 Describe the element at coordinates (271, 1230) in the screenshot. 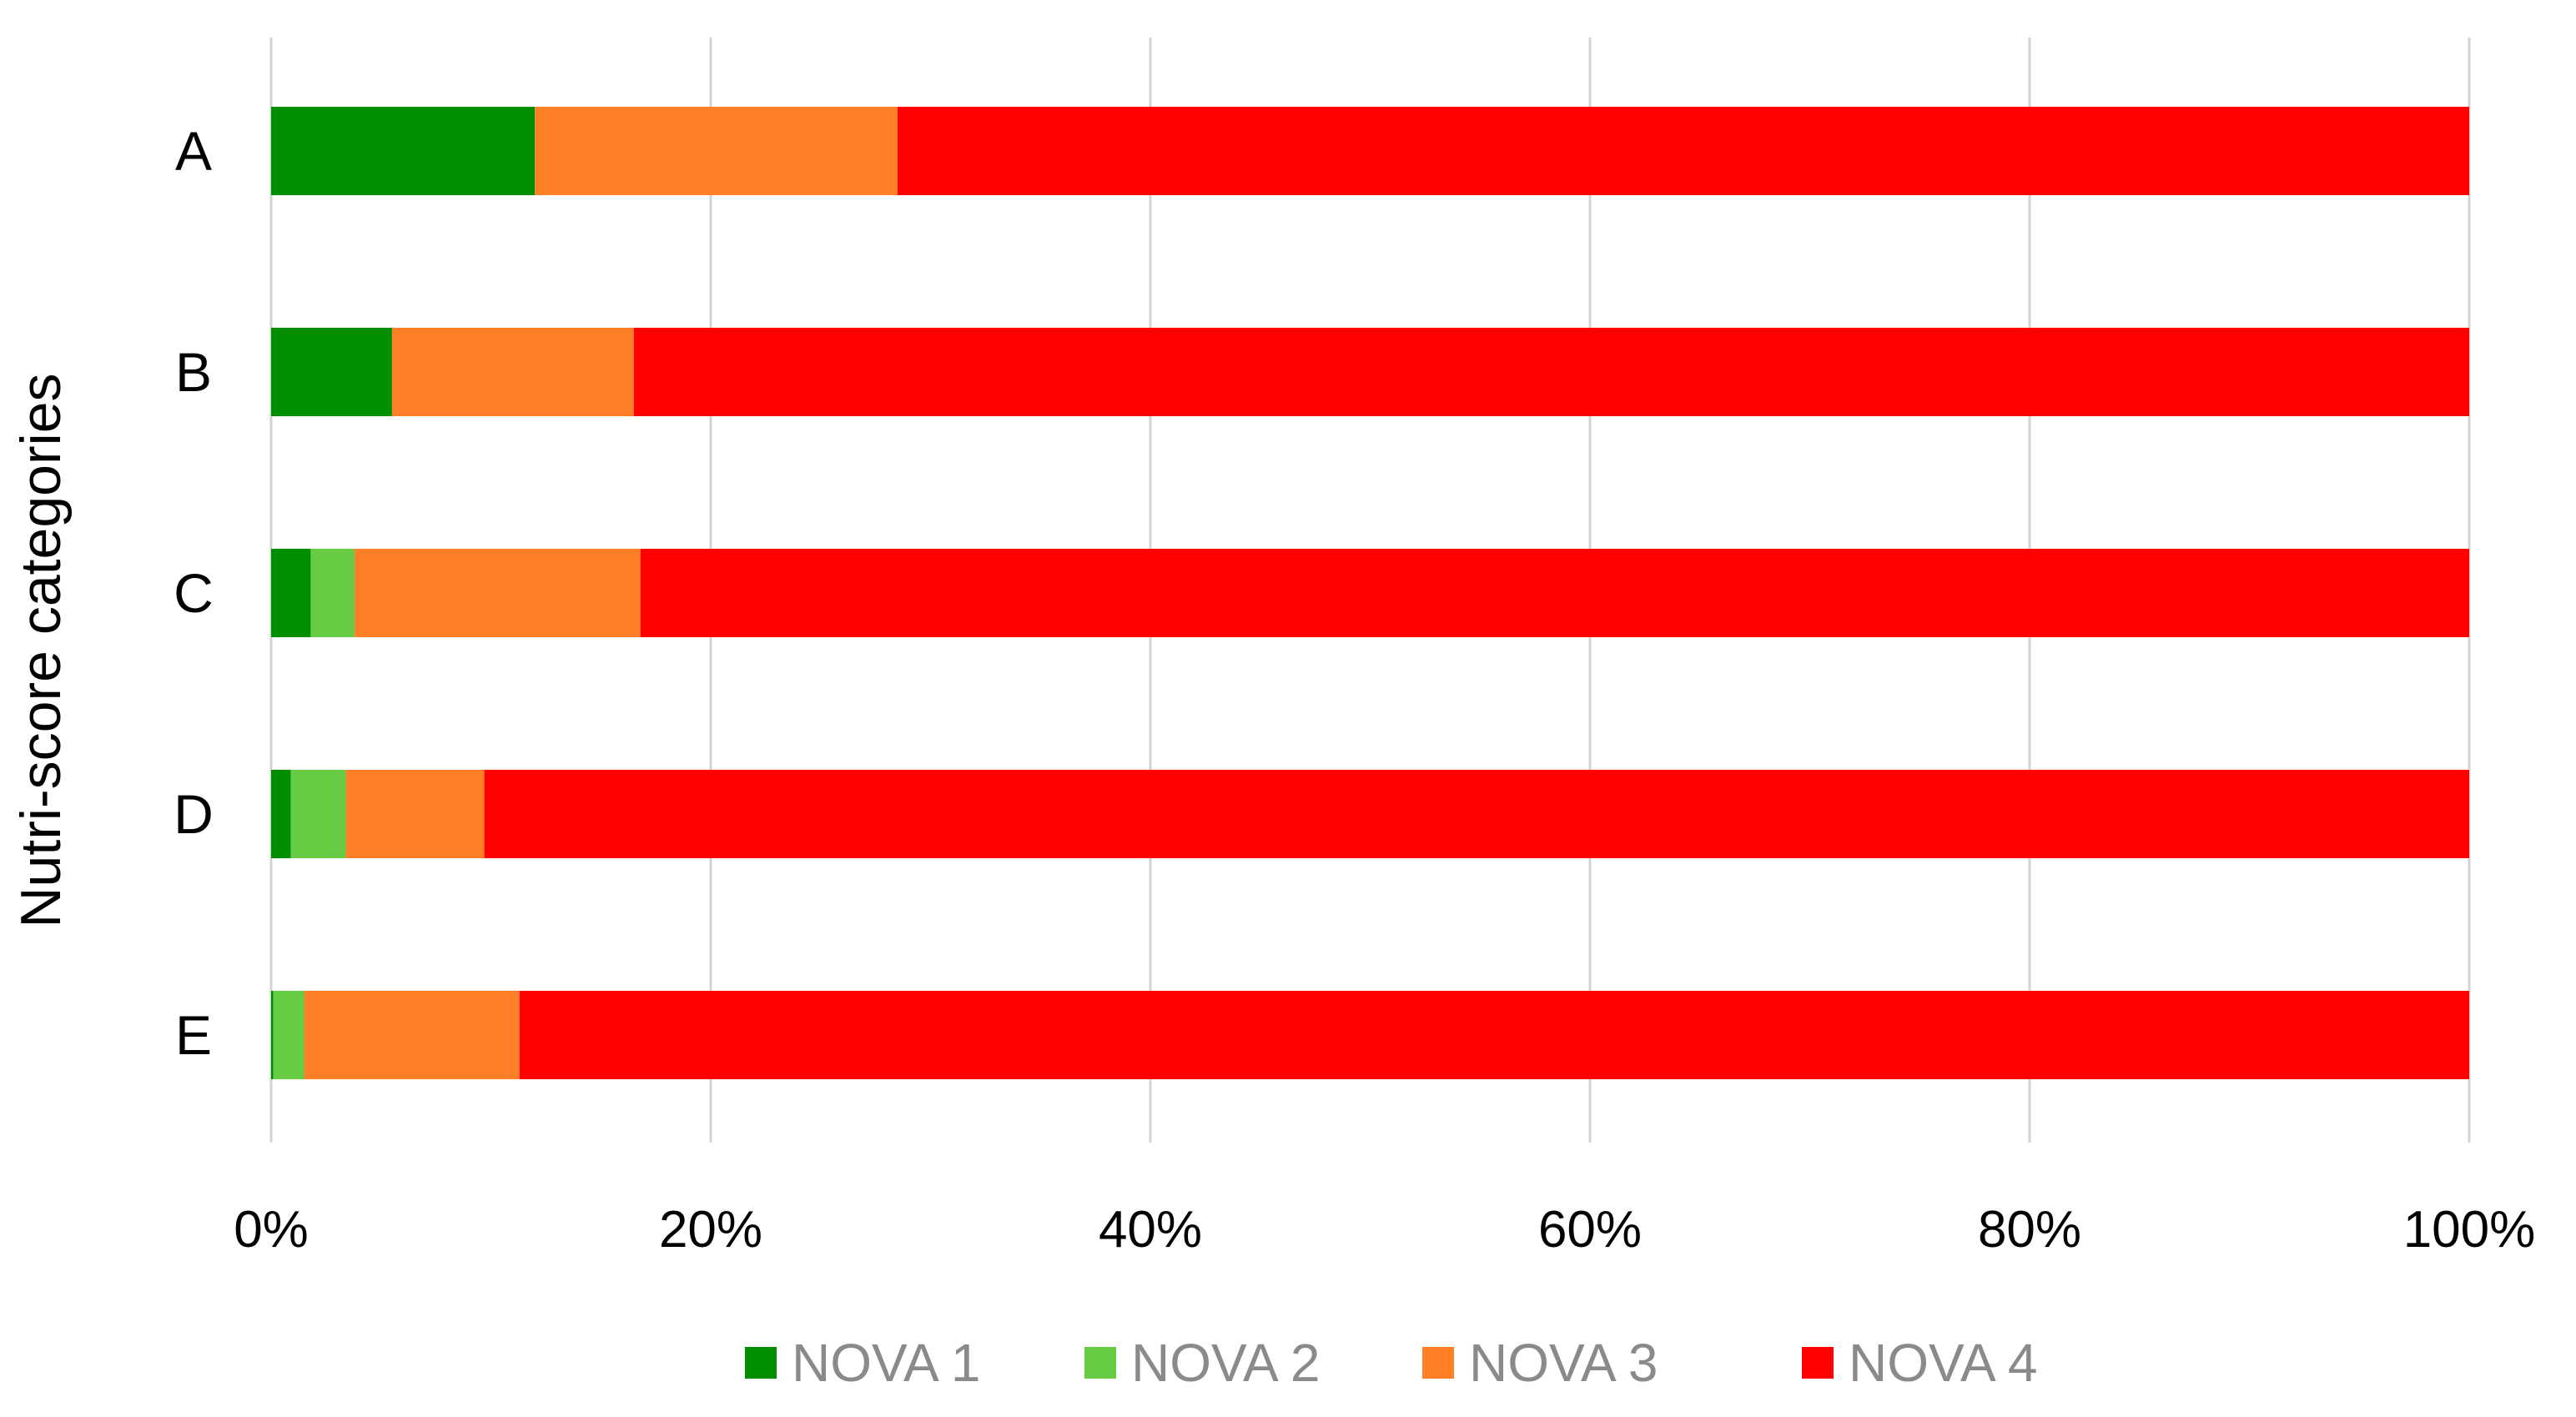

I see `x-tick-label: 0%` at that location.